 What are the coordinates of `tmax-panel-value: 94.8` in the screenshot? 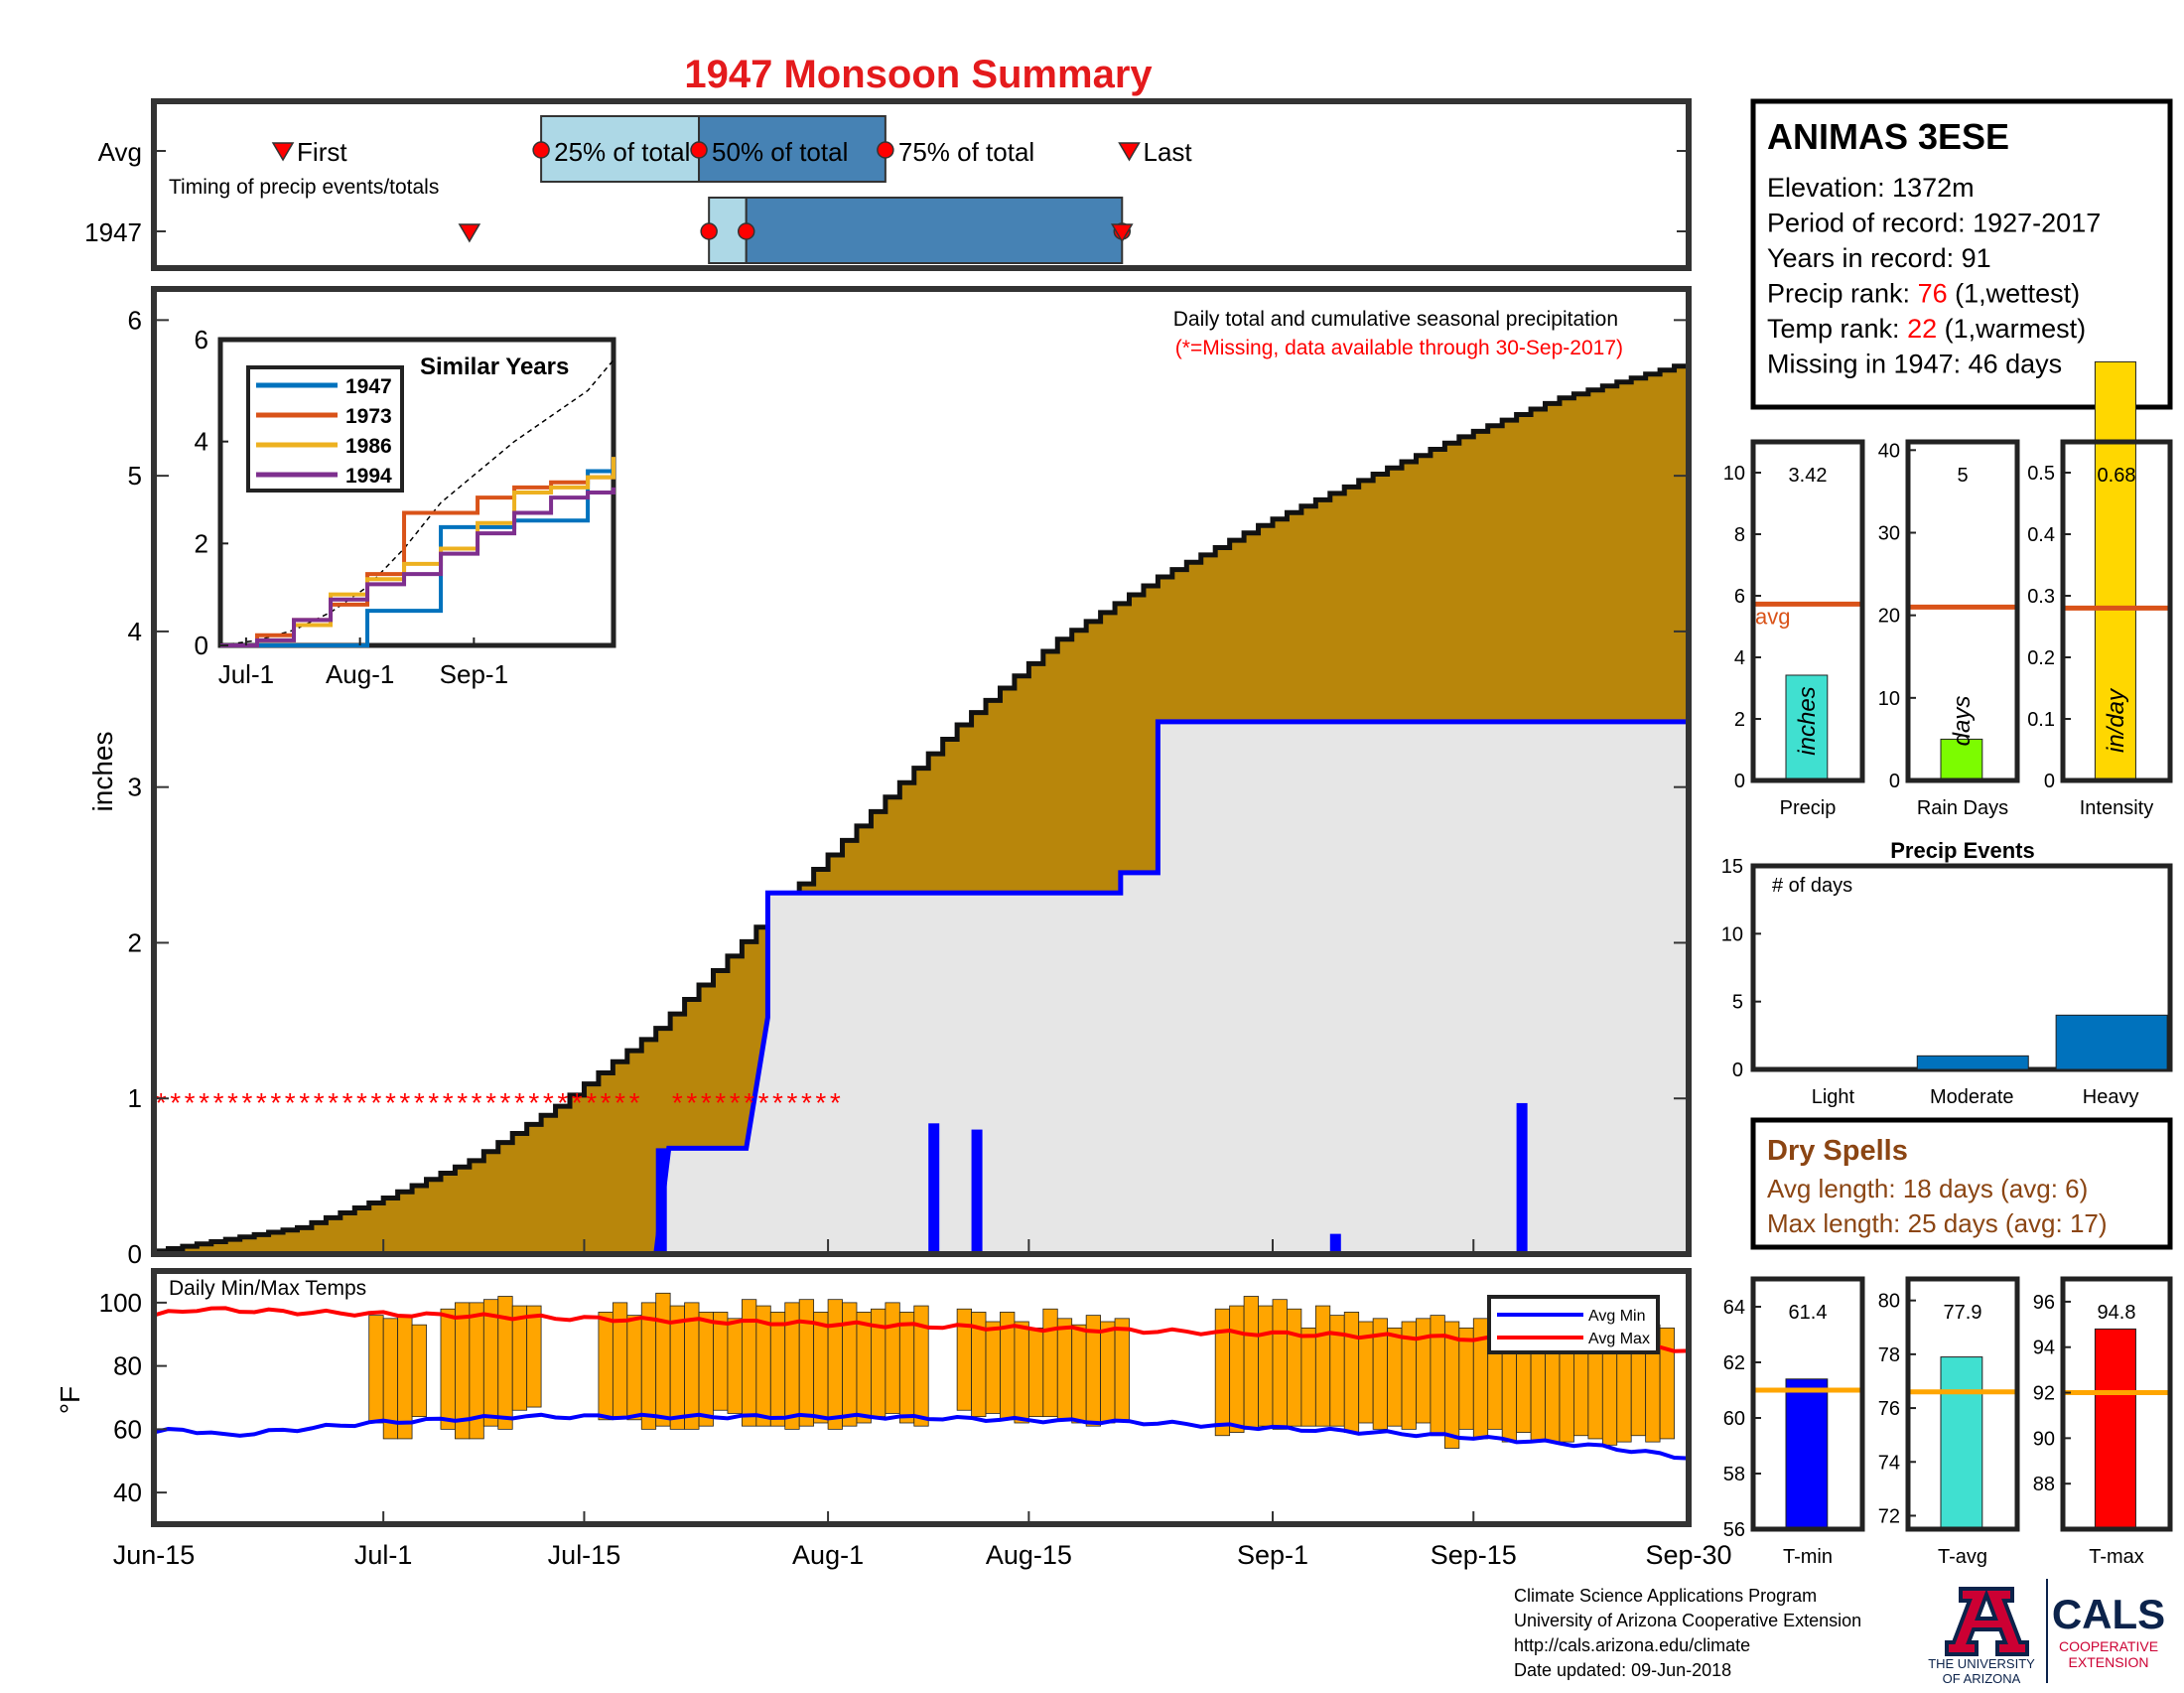 It's located at (2117, 1313).